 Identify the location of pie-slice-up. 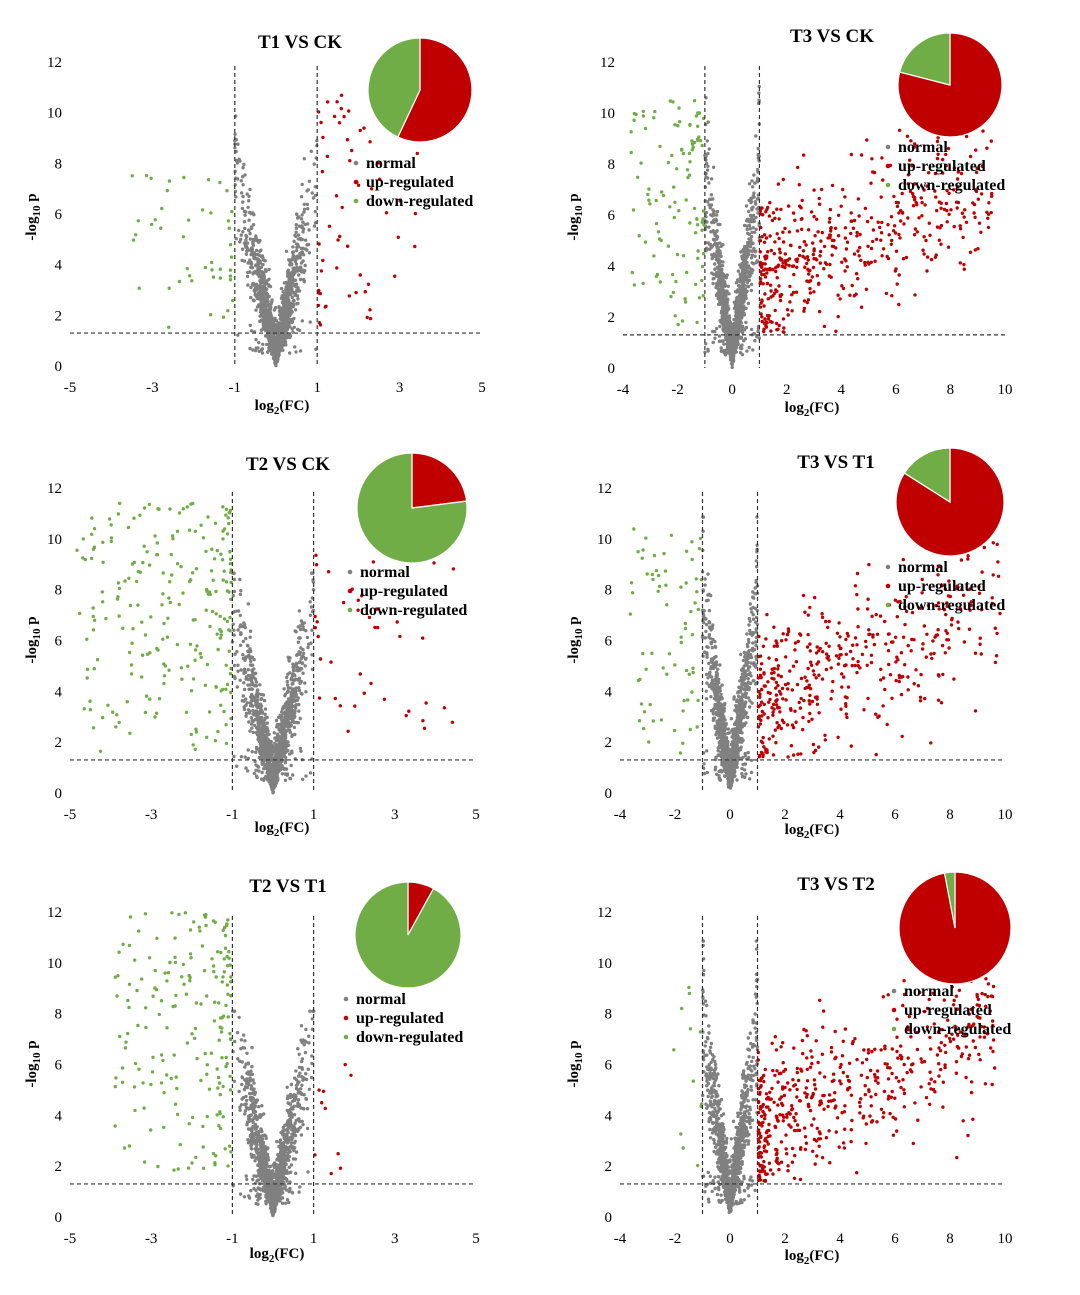
(435, 90).